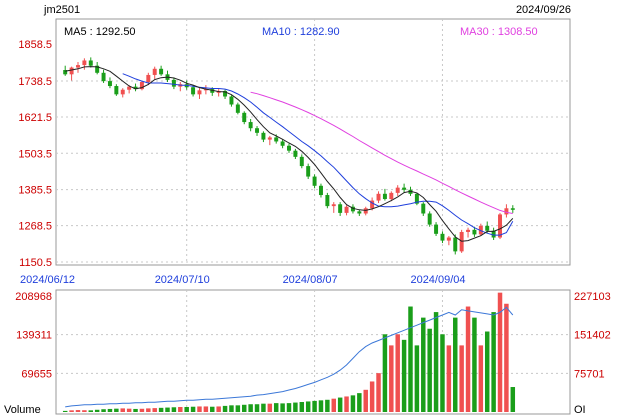 The image size is (620, 420). What do you see at coordinates (35, 227) in the screenshot?
I see `price-tick-label: 1268.5` at bounding box center [35, 227].